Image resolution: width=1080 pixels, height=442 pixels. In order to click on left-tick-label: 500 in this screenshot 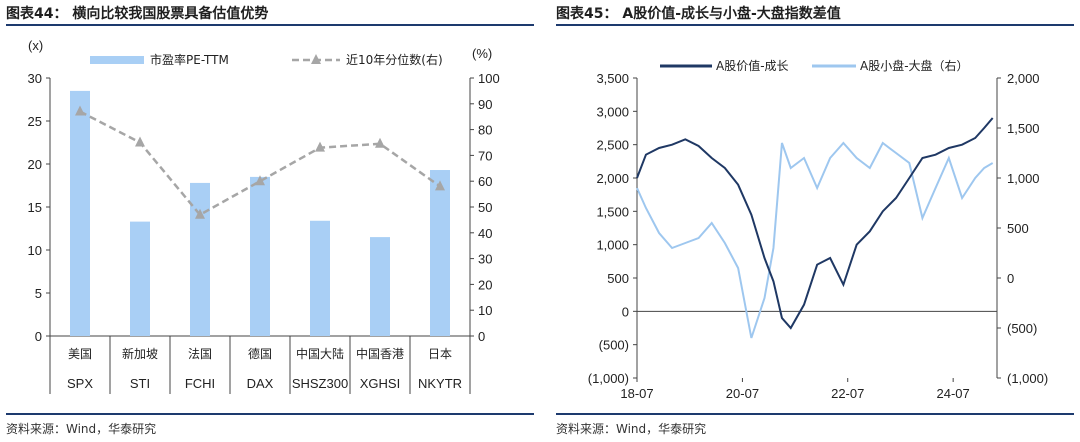, I will do `click(618, 278)`.